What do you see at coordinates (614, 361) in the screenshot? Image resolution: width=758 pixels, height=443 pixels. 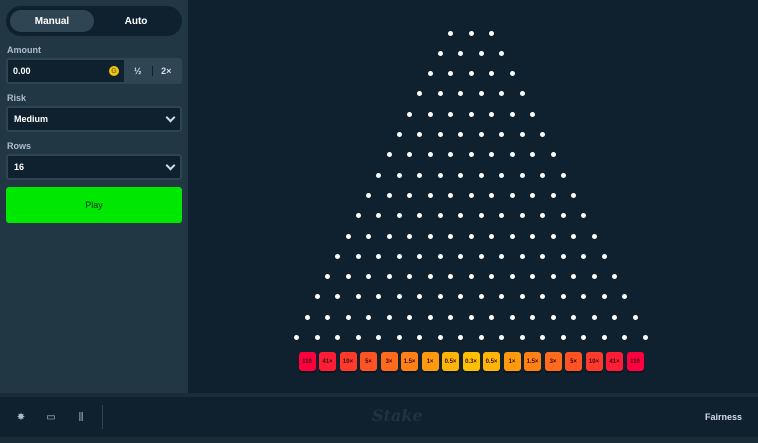 I see `multiplier-bucket: 41×` at bounding box center [614, 361].